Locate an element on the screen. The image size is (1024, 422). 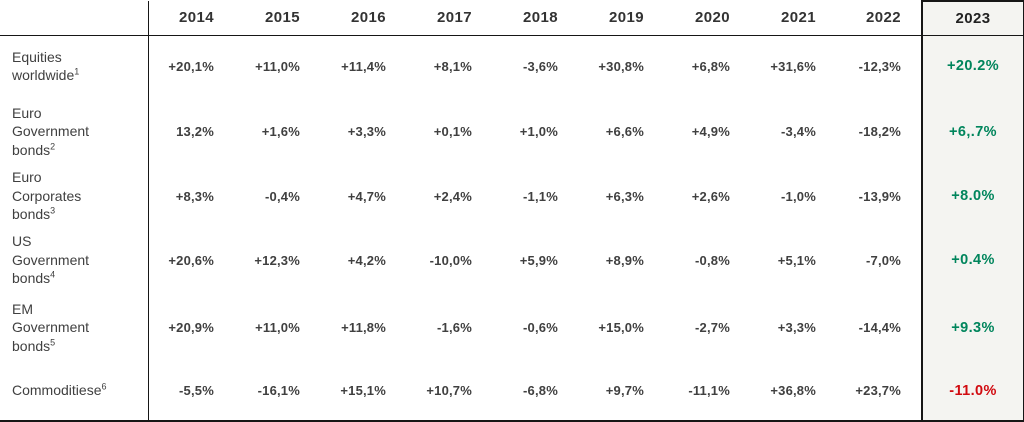
year-header-2016: 2016 is located at coordinates (363, 18).